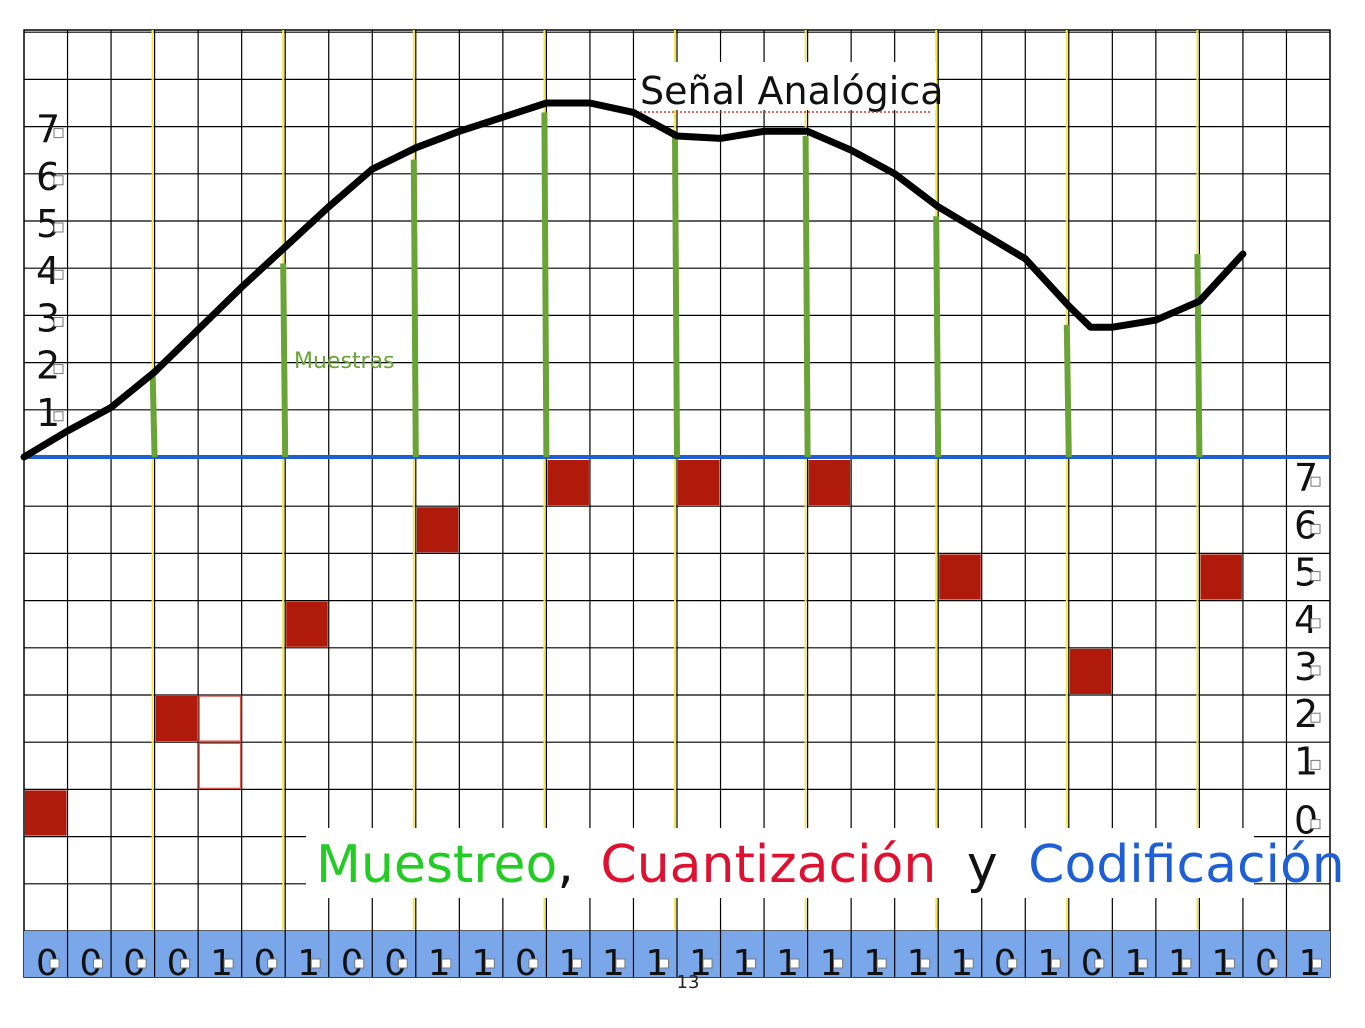 The image size is (1365, 1028). I want to click on title-backdrop, so click(786, 86).